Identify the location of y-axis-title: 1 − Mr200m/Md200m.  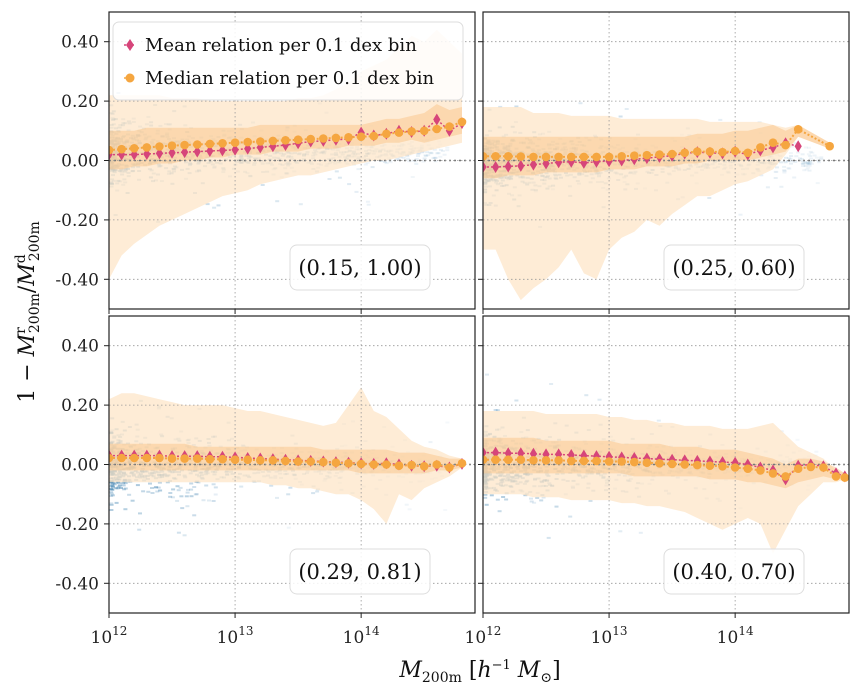
(28, 312).